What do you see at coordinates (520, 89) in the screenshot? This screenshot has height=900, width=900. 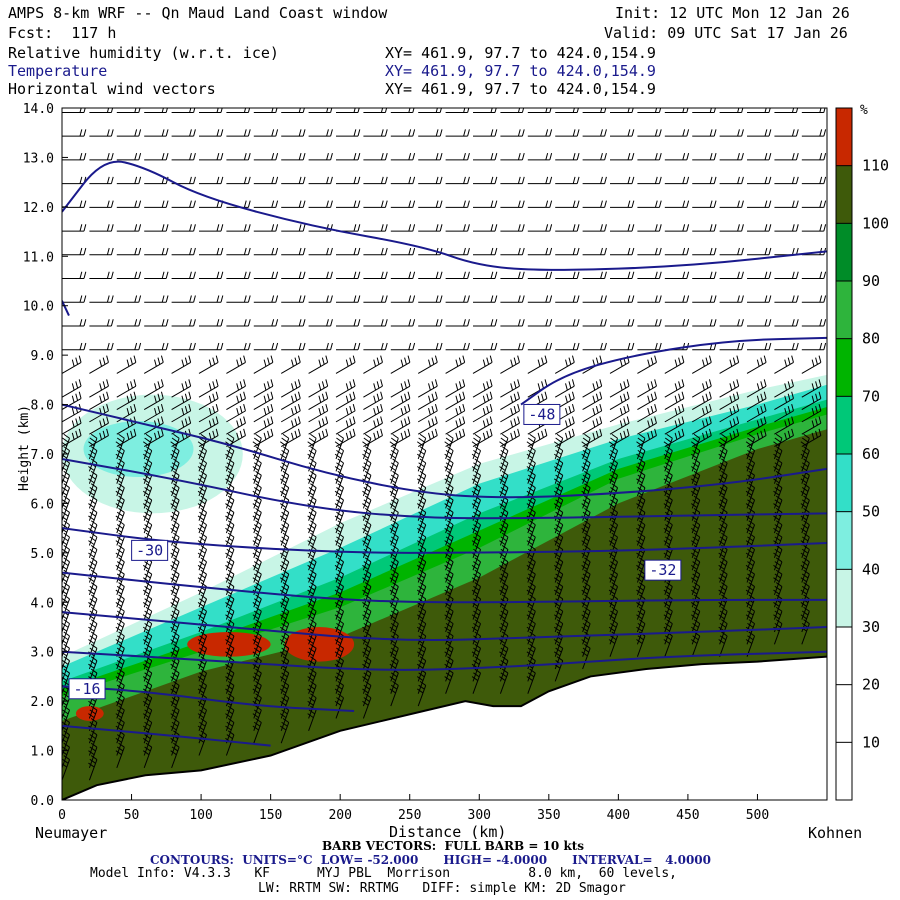 I see `field-xy-wind: XY= 461.9, 97.7 to 424.0,154.9` at bounding box center [520, 89].